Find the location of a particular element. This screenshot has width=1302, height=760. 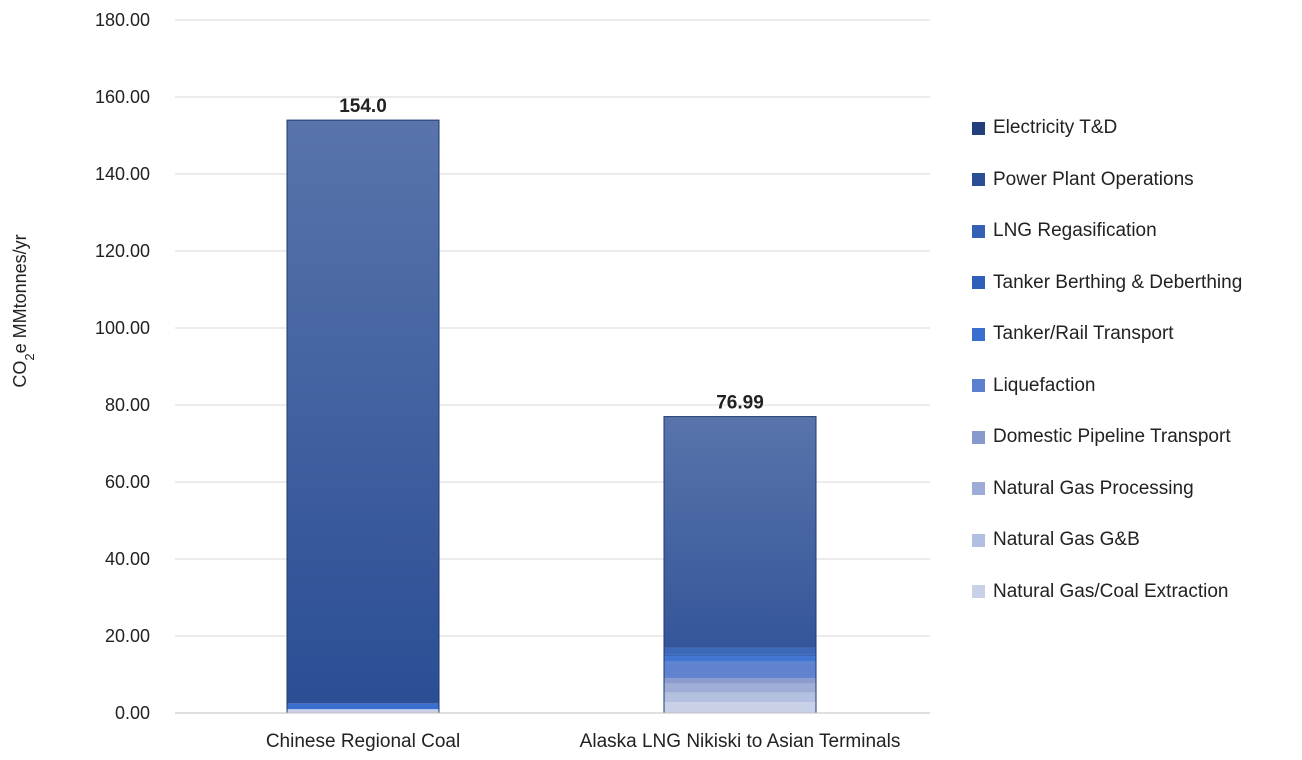

data-labels: 154.0 76.99 is located at coordinates (551, 254).